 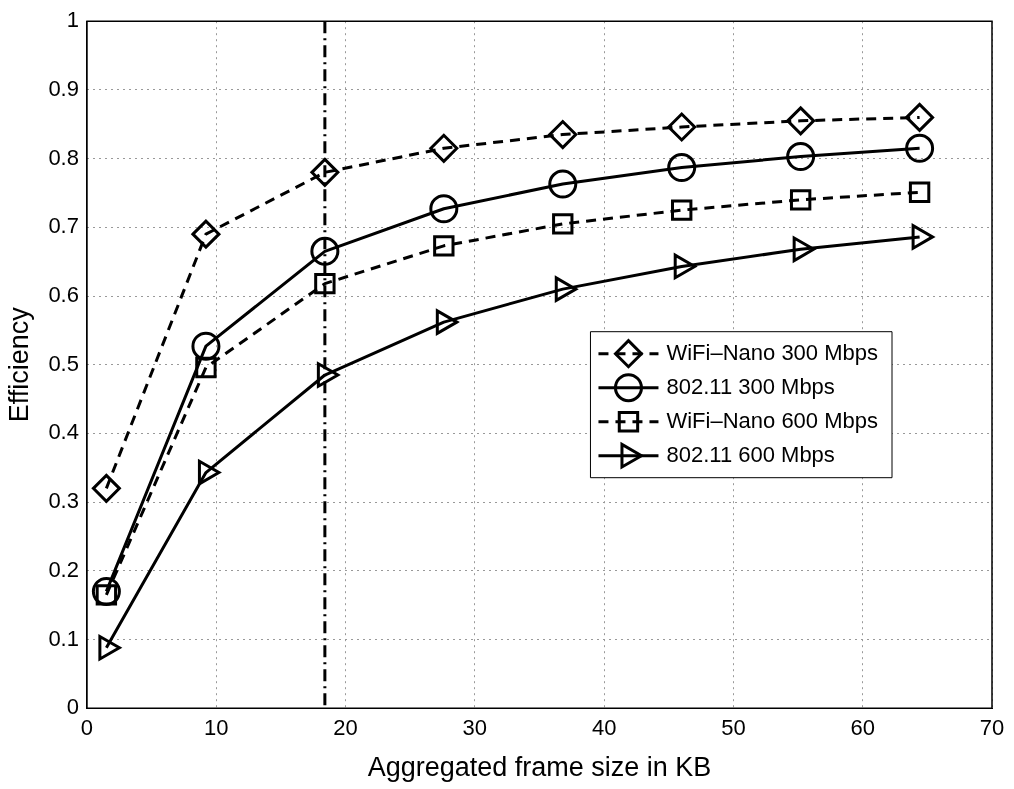 What do you see at coordinates (604, 728) in the screenshot?
I see `x-tick-label: 40` at bounding box center [604, 728].